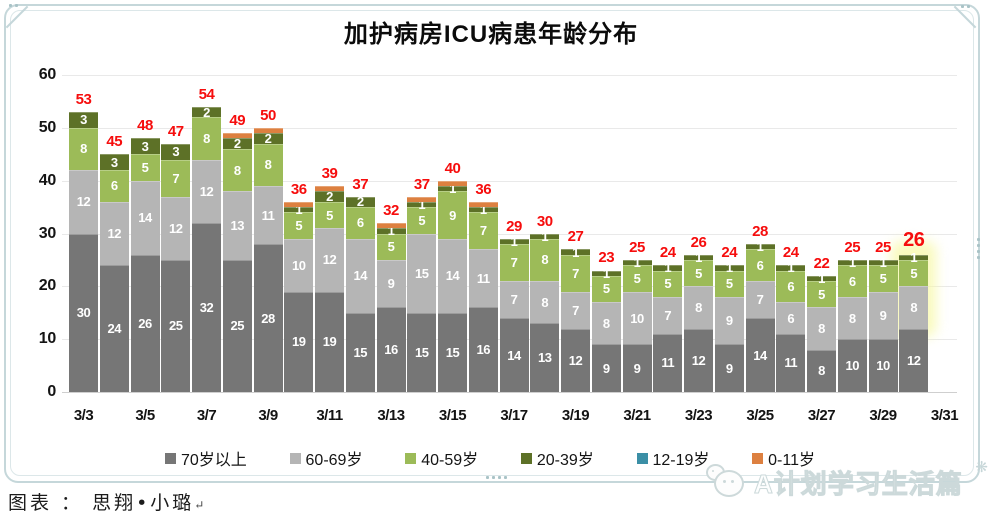 The width and height of the screenshot is (990, 526). What do you see at coordinates (360, 293) in the screenshot?
I see `bar: 15 14 6 2` at bounding box center [360, 293].